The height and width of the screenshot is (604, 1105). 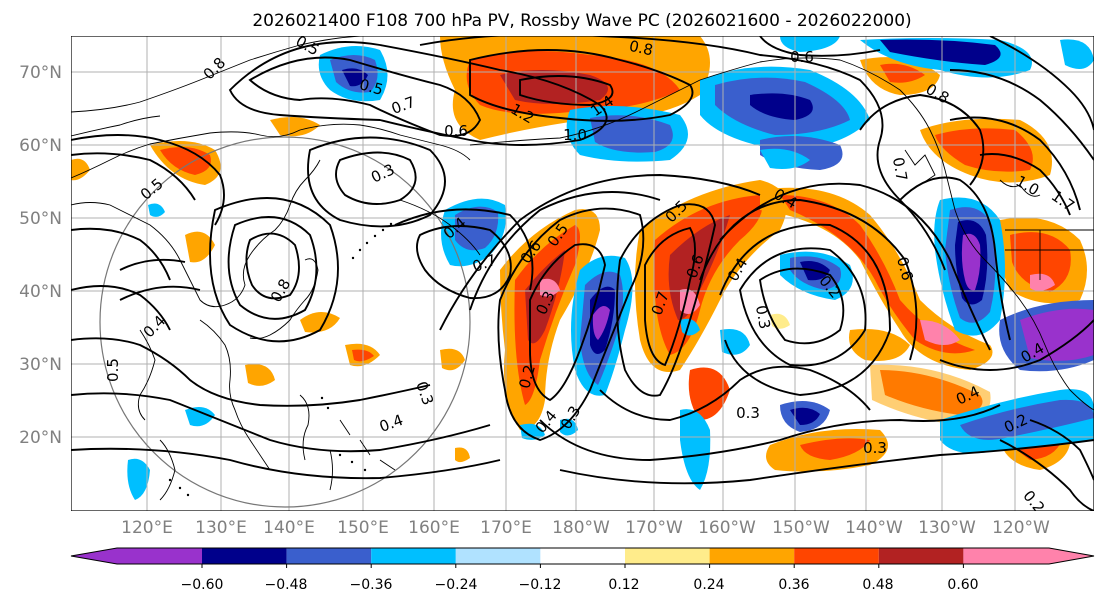 What do you see at coordinates (527, 377) in the screenshot?
I see `contour-label: 0.2` at bounding box center [527, 377].